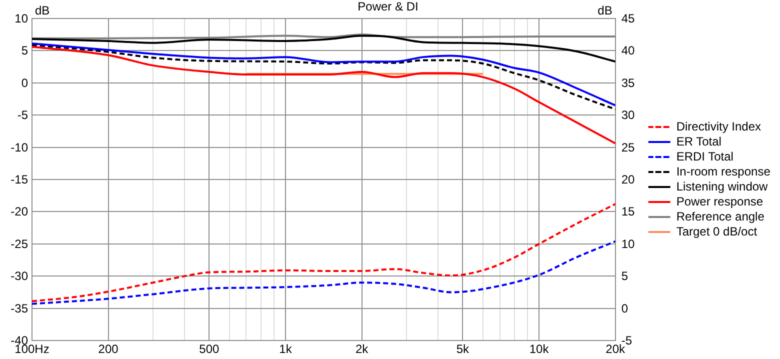 Image resolution: width=780 pixels, height=359 pixels. I want to click on y-tick-label: -30, so click(19, 276).